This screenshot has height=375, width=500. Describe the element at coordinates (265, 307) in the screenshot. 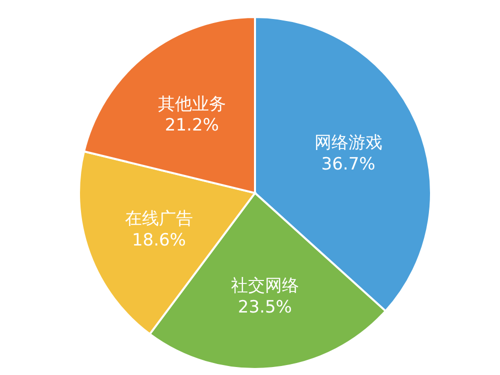

I see `data-label: 23.5%` at that location.